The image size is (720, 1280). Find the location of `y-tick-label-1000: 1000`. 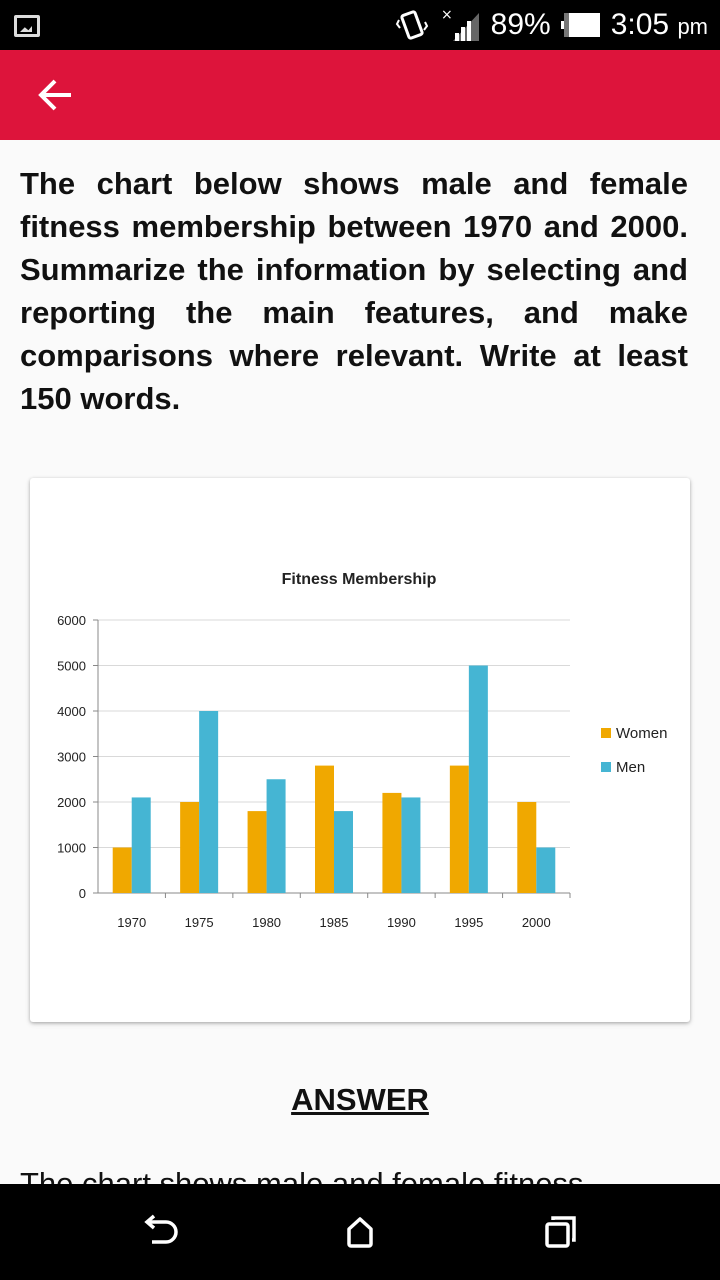

y-tick-label-1000: 1000 is located at coordinates (71, 848).